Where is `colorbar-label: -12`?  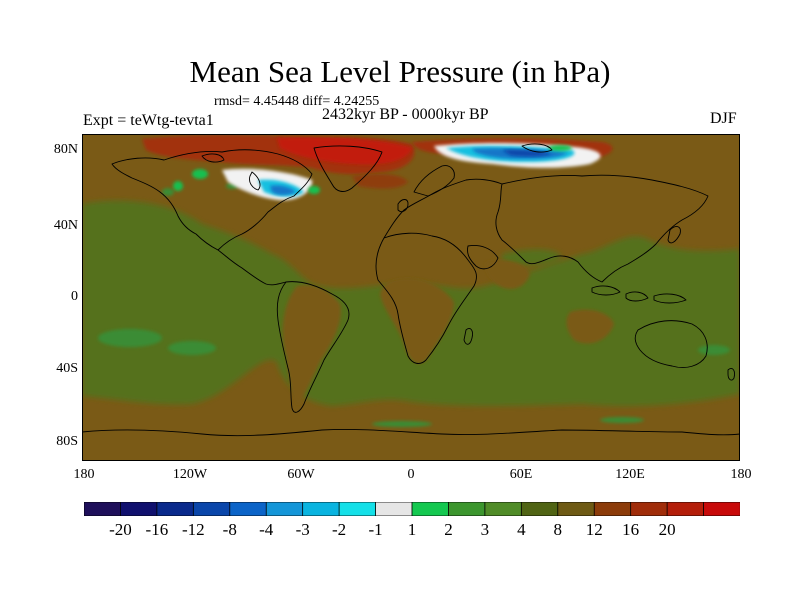 colorbar-label: -12 is located at coordinates (193, 529).